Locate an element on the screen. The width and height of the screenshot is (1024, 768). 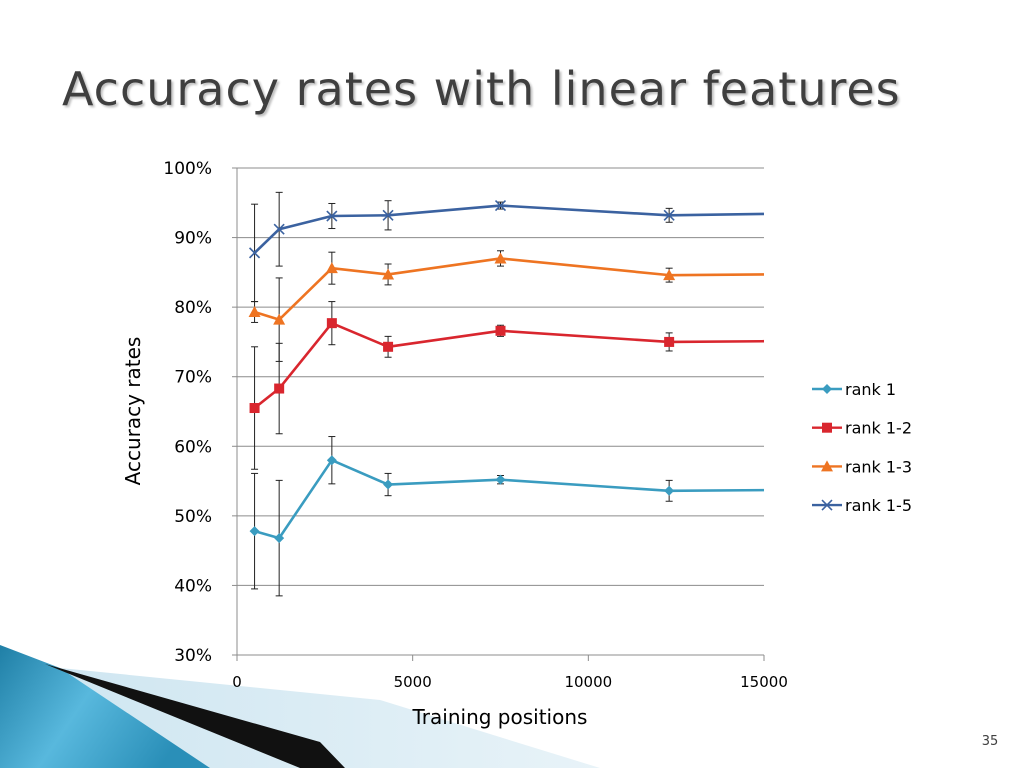
legend-item: rank 1-3 is located at coordinates (862, 466).